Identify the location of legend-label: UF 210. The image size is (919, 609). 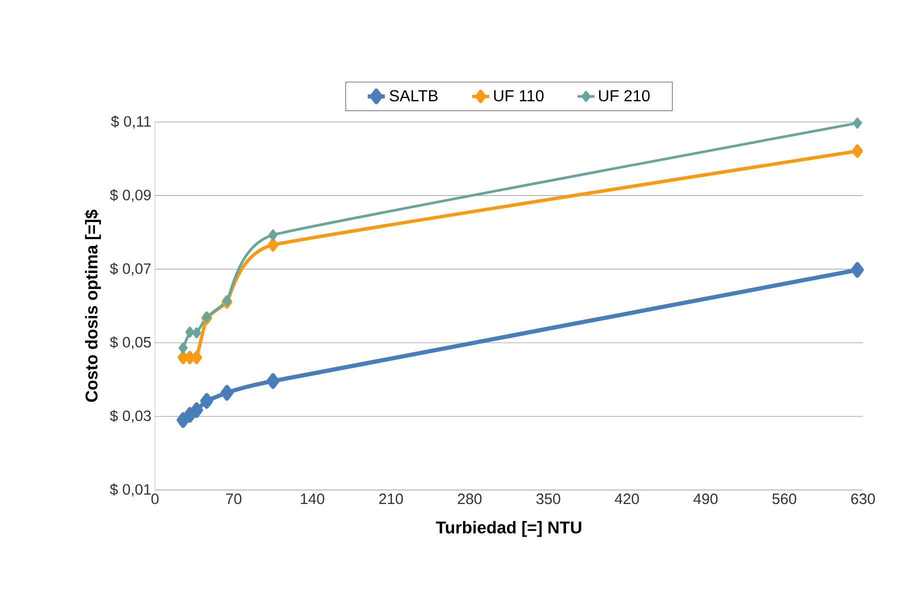
(624, 96).